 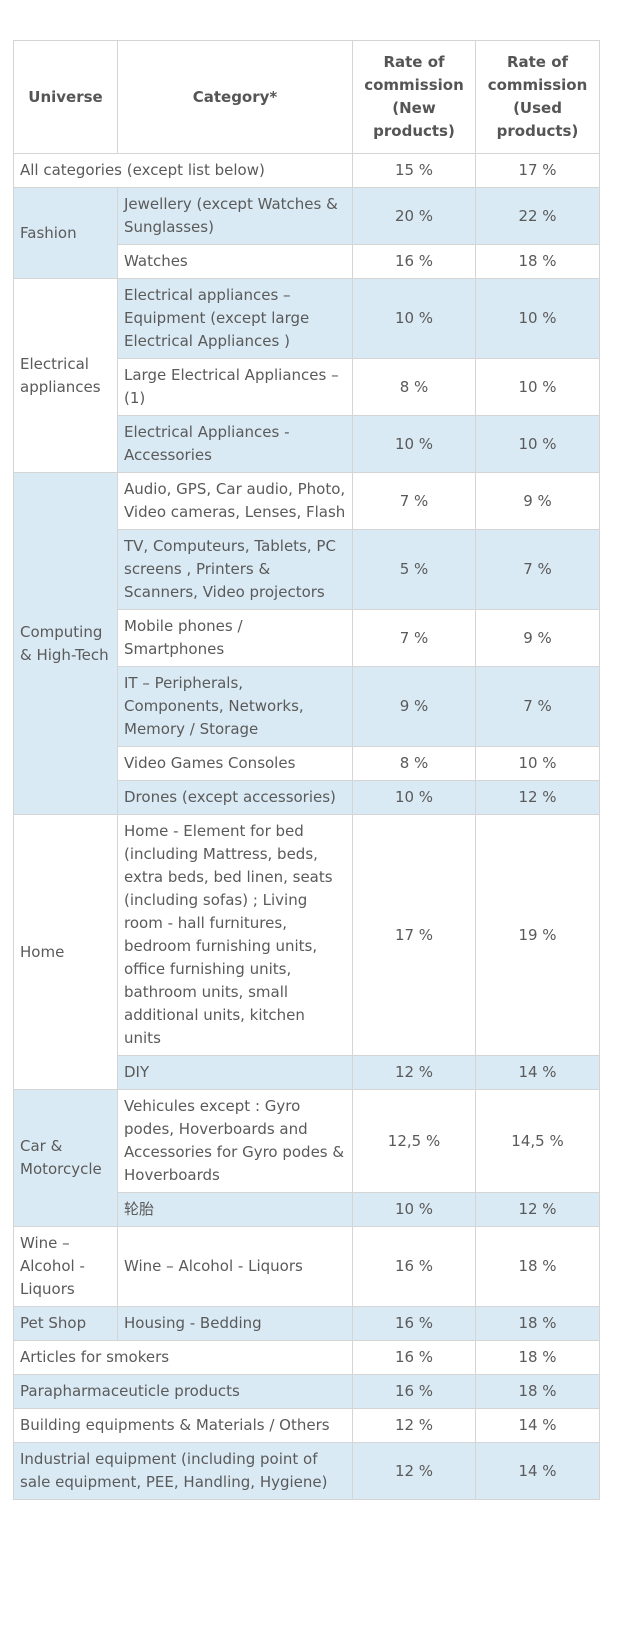 I want to click on header-category: Category*, so click(x=235, y=97).